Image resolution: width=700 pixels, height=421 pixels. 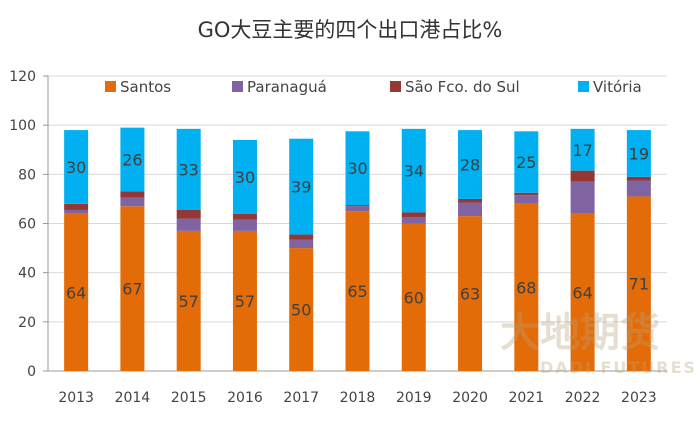 What do you see at coordinates (27, 175) in the screenshot?
I see `y-tick-label: 80` at bounding box center [27, 175].